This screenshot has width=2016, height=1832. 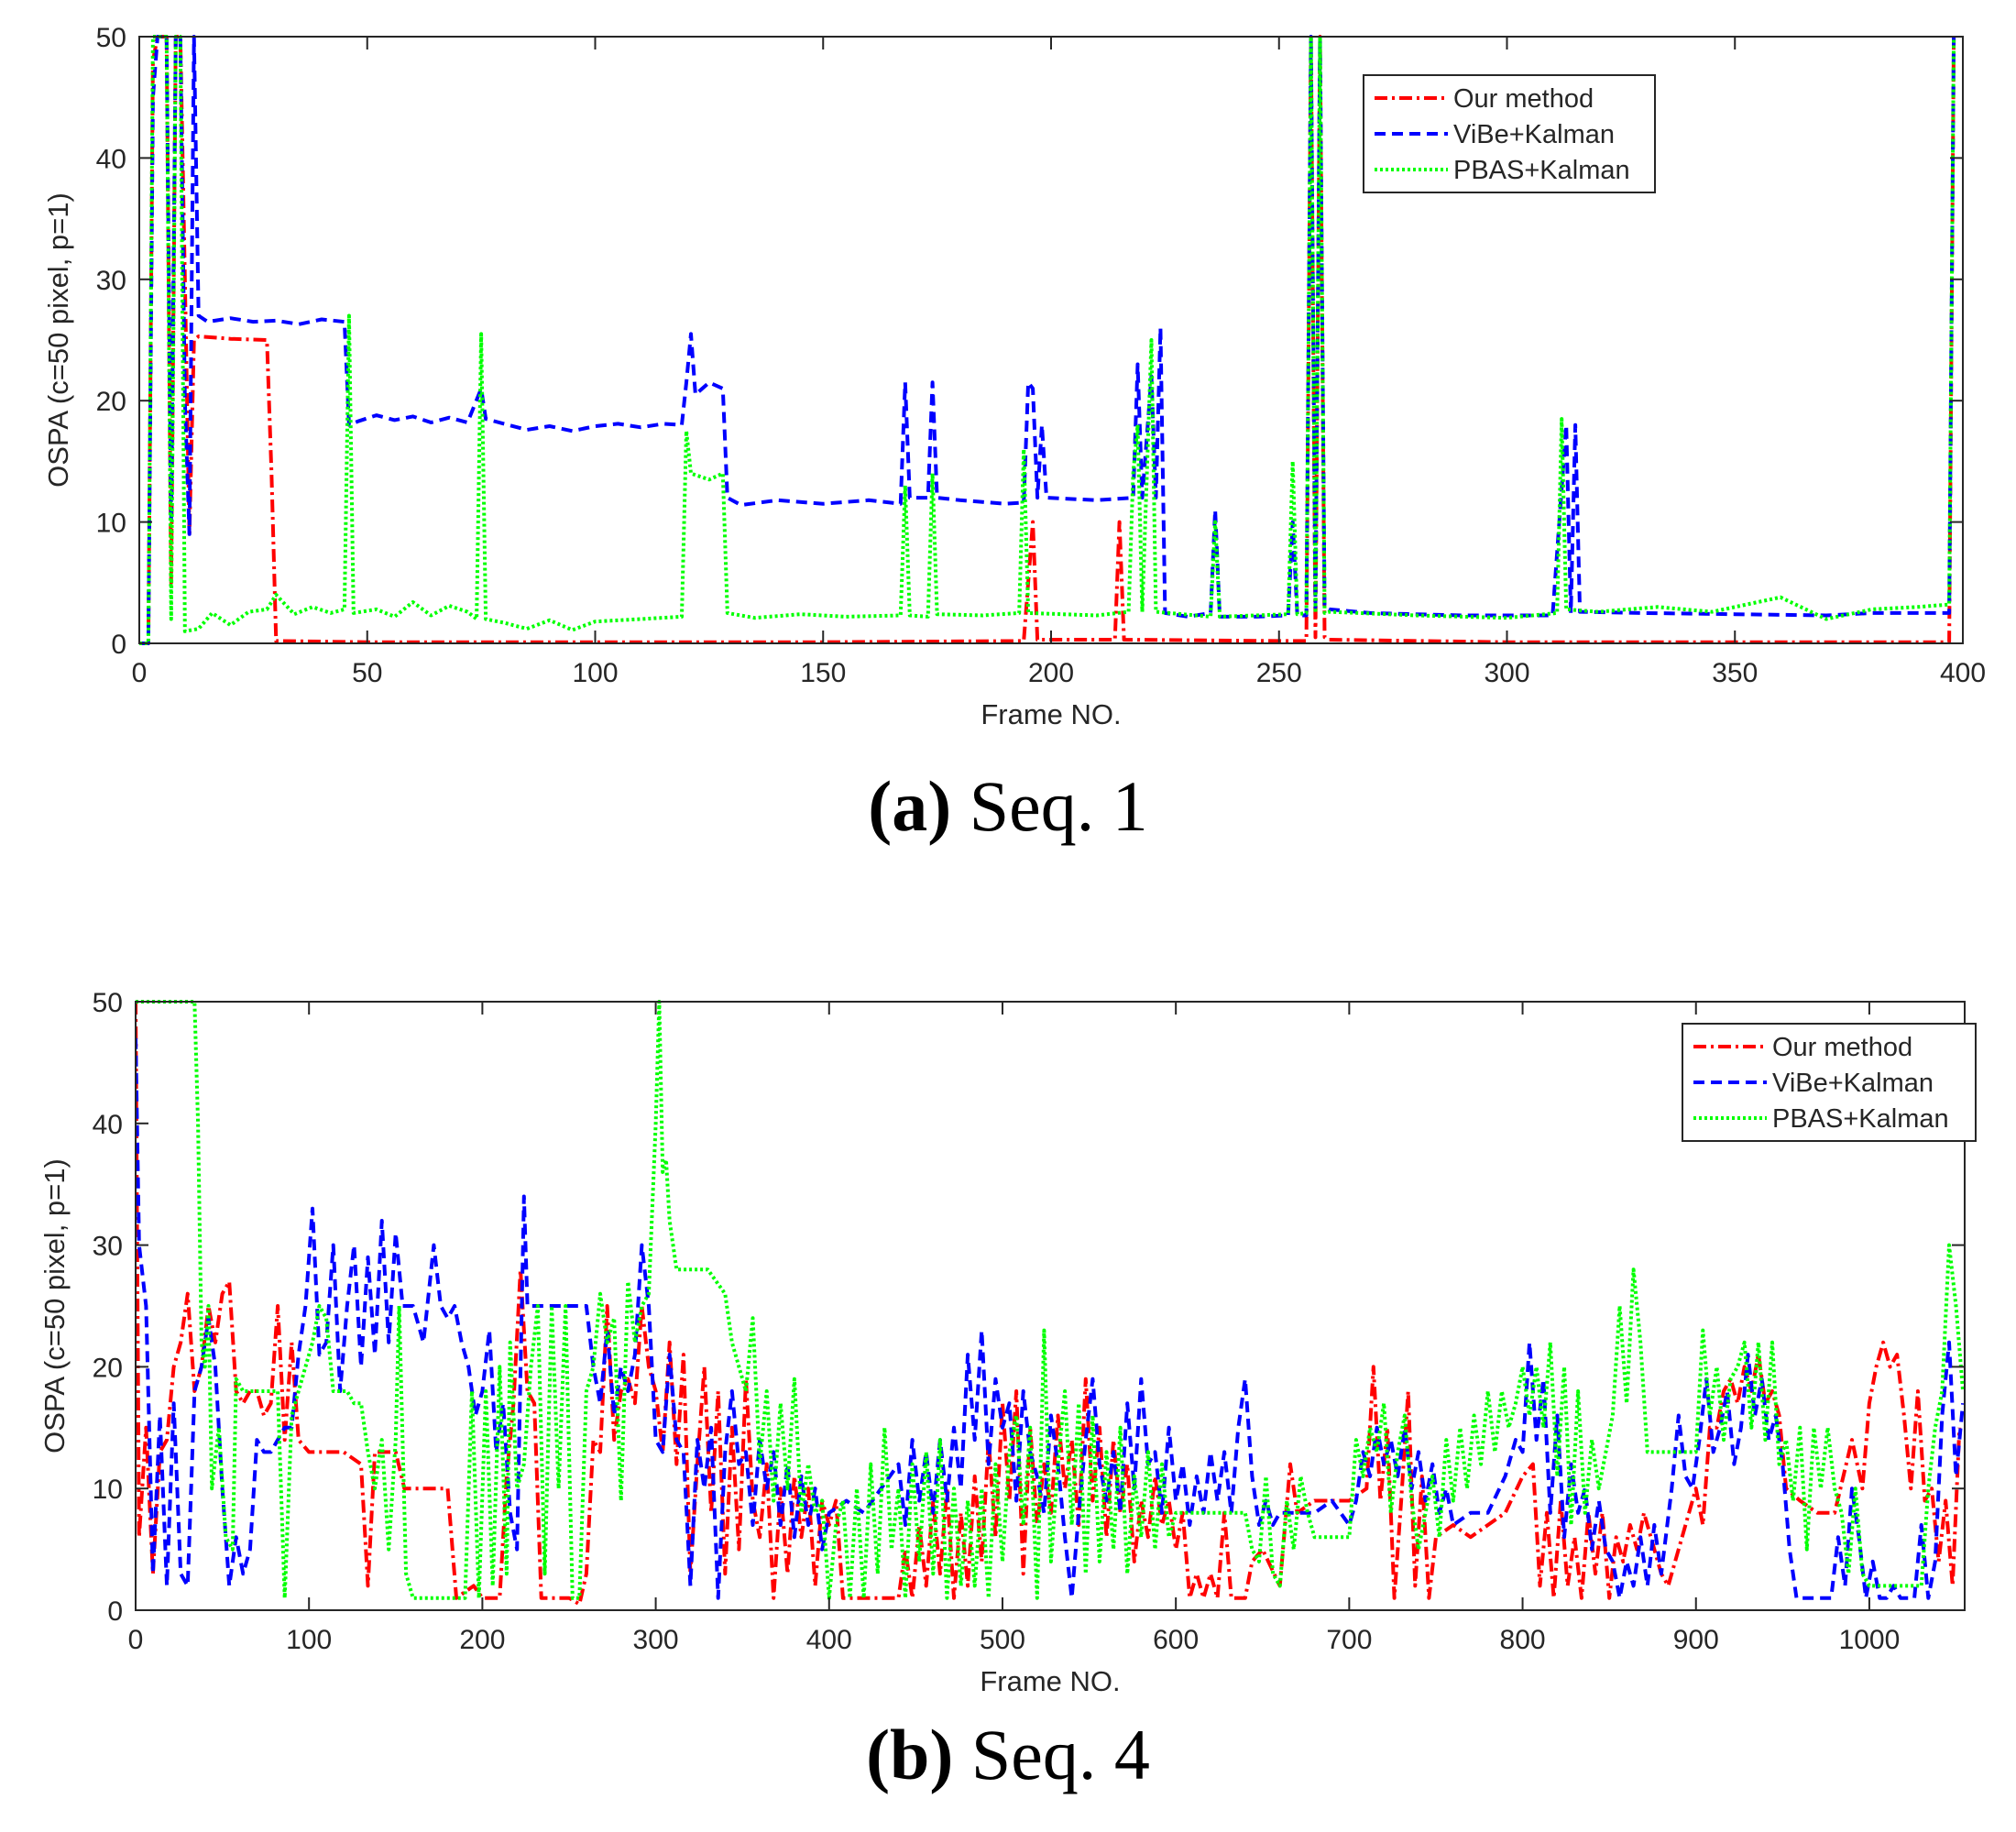 What do you see at coordinates (1349, 1640) in the screenshot?
I see `x-tick-label: 700` at bounding box center [1349, 1640].